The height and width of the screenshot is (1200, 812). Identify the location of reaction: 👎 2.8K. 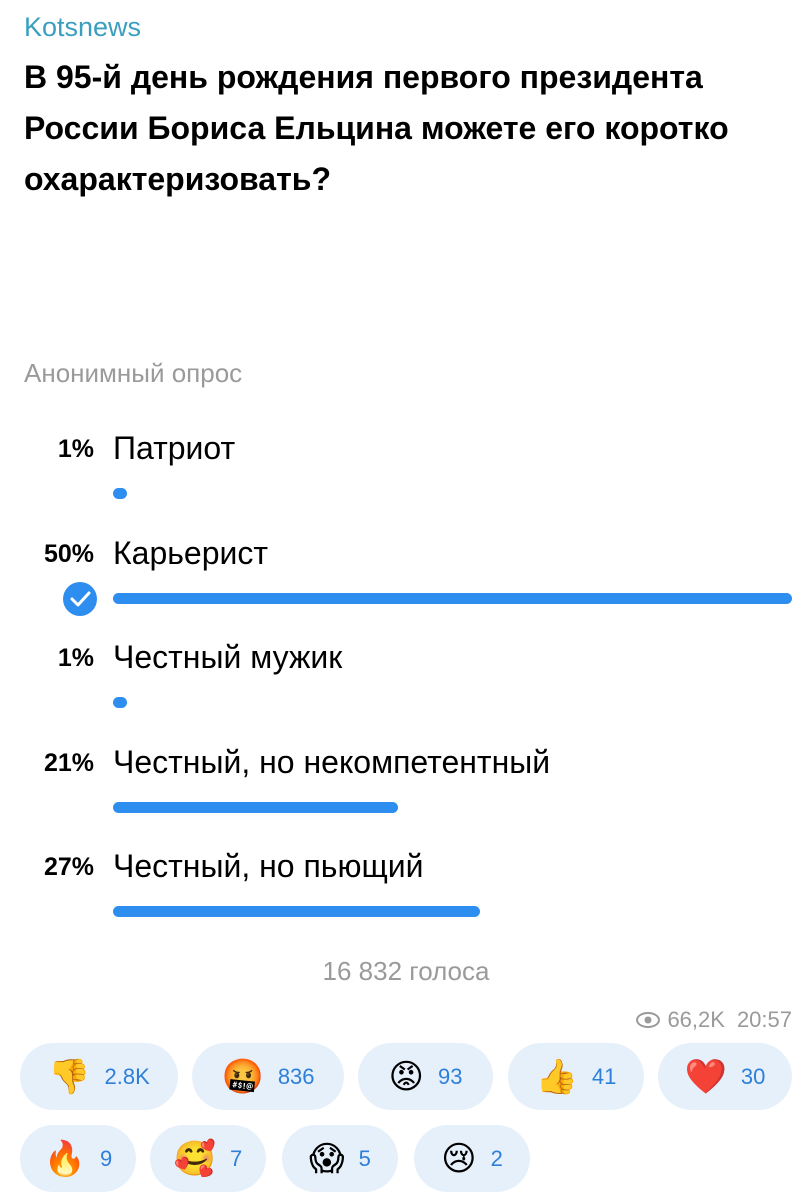
(99, 1076).